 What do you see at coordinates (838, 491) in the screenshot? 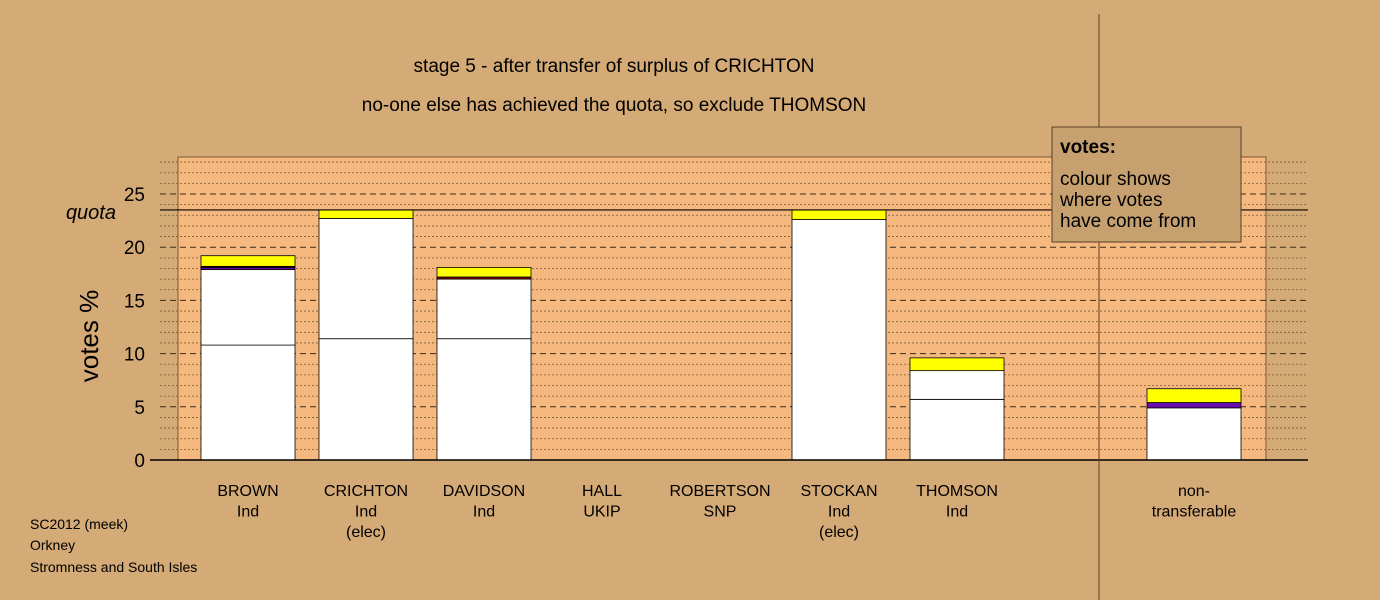
I see `x-label: STOCKAN` at bounding box center [838, 491].